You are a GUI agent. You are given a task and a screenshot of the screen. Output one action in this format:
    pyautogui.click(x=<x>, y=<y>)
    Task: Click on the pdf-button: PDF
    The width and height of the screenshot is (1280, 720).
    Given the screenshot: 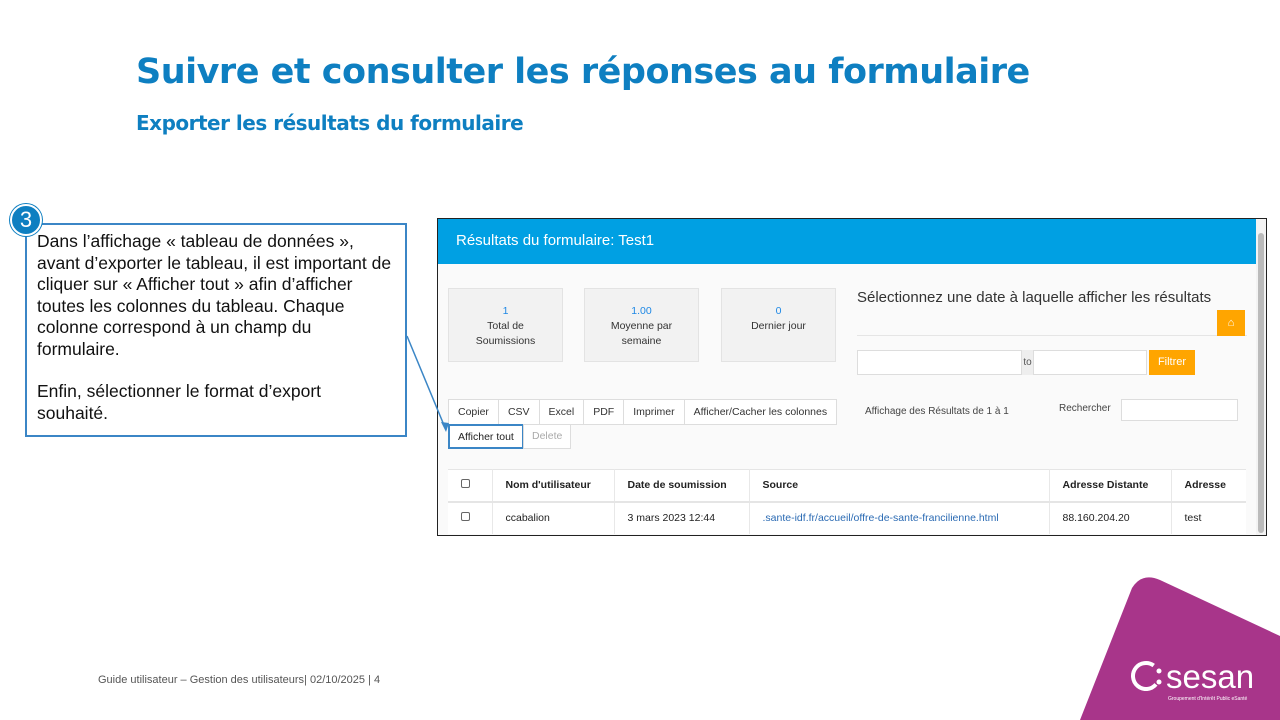 What is the action you would take?
    pyautogui.click(x=604, y=412)
    